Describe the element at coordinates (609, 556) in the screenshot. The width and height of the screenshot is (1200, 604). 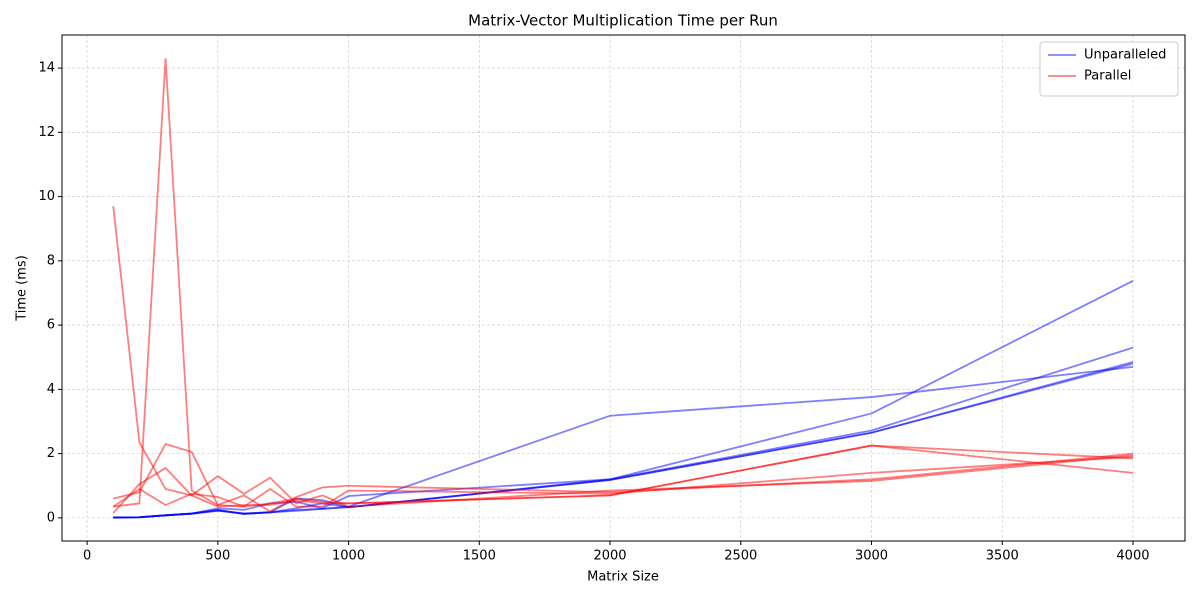
I see `x-tick-label: 2000` at that location.